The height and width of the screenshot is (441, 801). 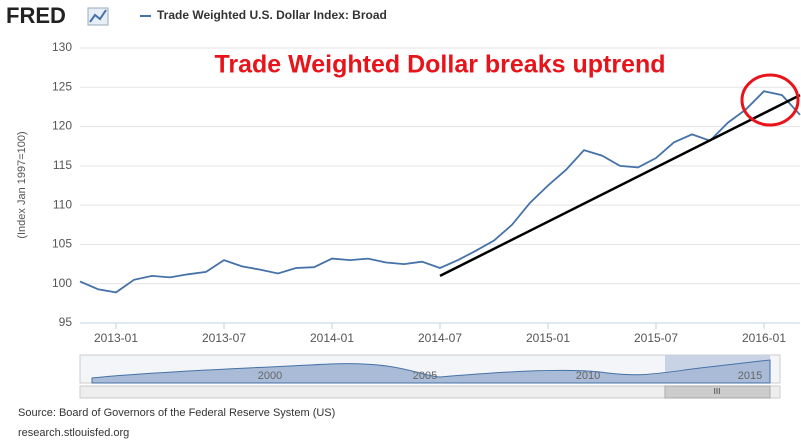 I want to click on x-tick-label: 2013-07, so click(x=224, y=338).